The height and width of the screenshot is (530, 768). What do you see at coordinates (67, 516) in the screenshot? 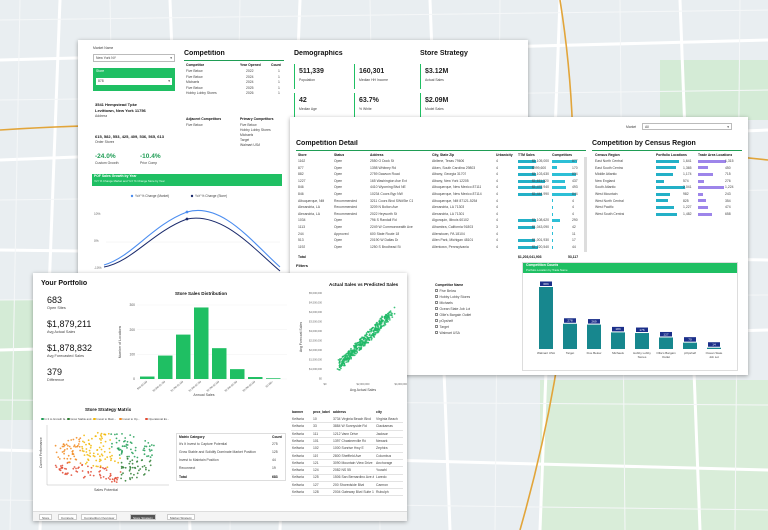
I see `report-tab: Compete` at bounding box center [67, 516].